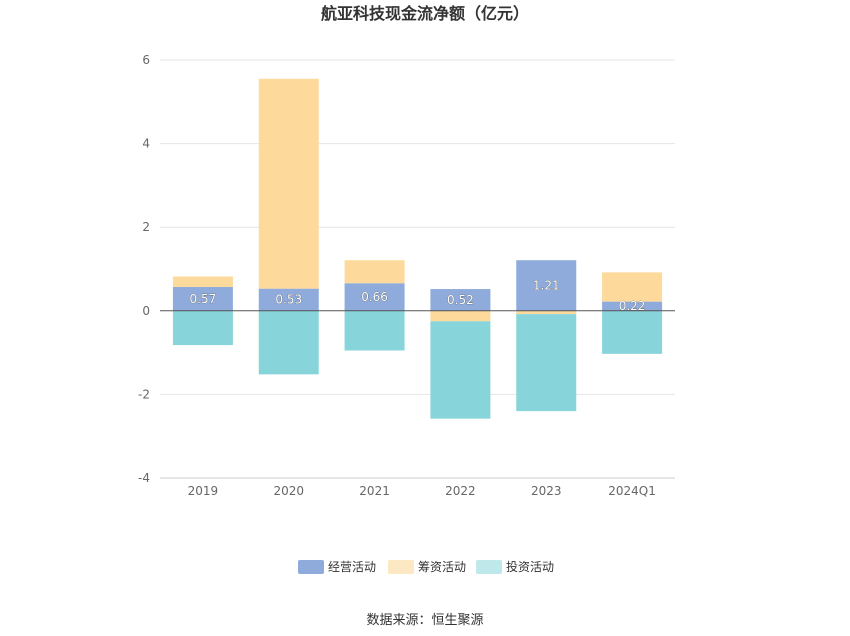 Image resolution: width=850 pixels, height=636 pixels. I want to click on data-label: 0.53, so click(288, 300).